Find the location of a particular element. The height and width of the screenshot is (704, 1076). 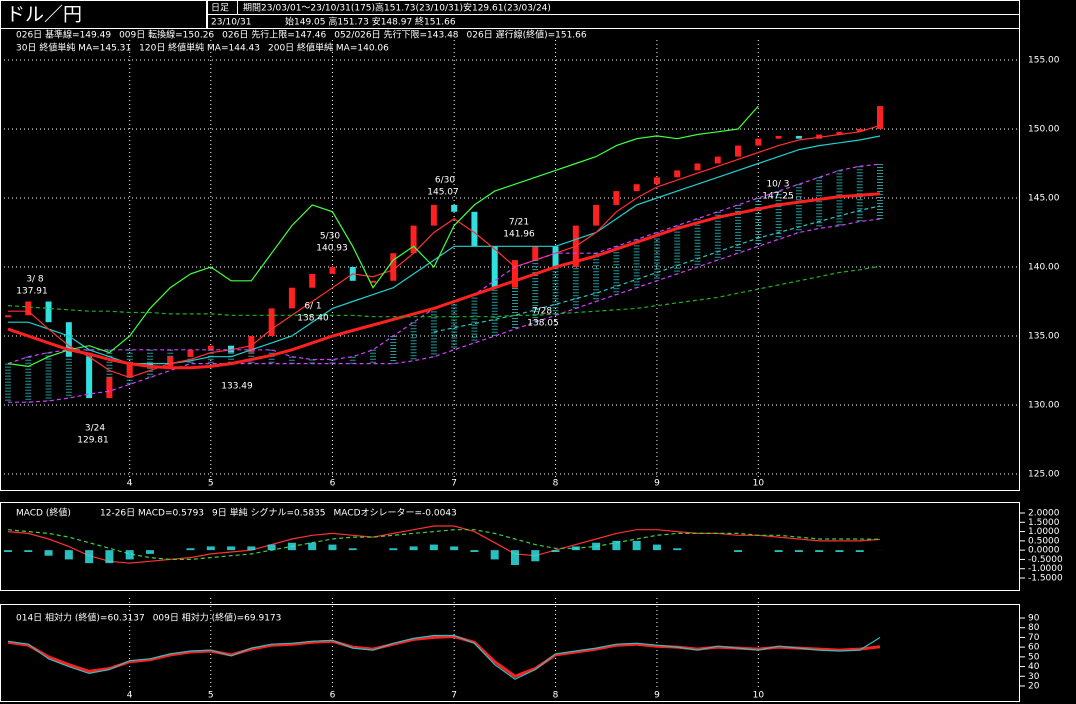

legend-entry: 9日 単純 シグナル=0.5835 is located at coordinates (268, 513).